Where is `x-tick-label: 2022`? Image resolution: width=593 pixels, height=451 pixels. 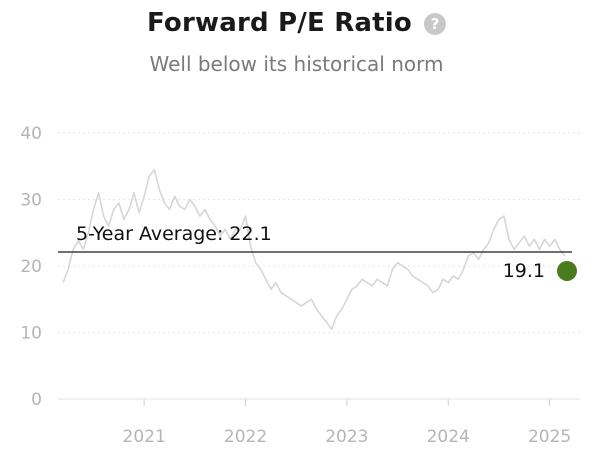
x-tick-label: 2022 is located at coordinates (245, 437).